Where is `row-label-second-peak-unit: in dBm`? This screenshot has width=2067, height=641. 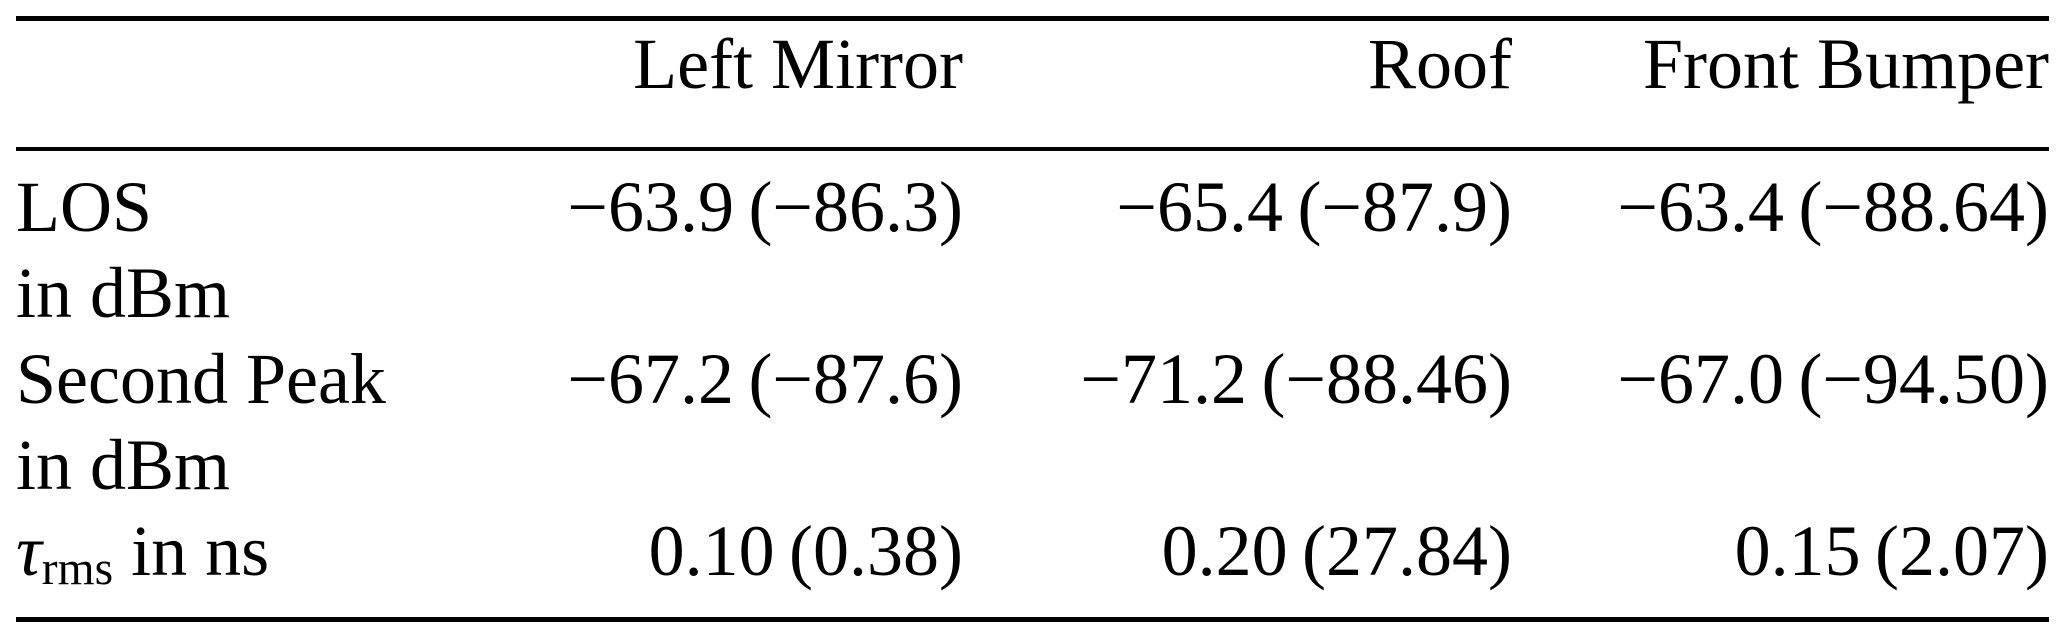 row-label-second-peak-unit: in dBm is located at coordinates (123, 465).